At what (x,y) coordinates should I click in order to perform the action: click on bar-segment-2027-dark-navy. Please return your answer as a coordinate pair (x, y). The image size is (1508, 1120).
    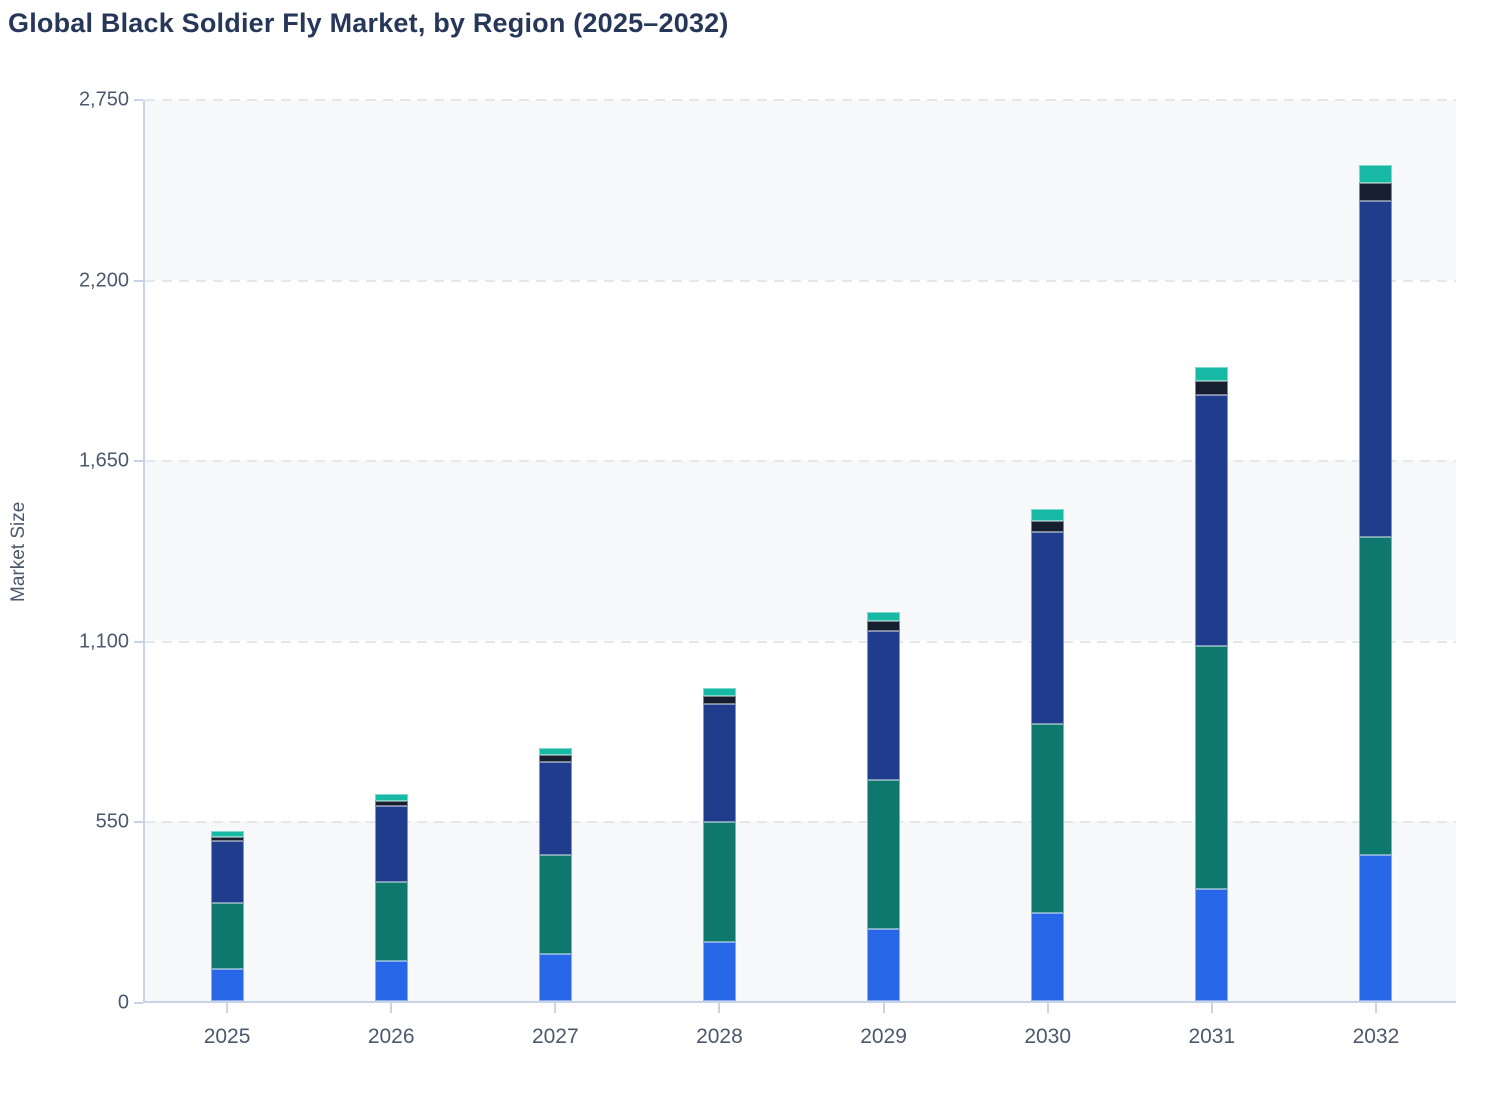
    Looking at the image, I should click on (555, 758).